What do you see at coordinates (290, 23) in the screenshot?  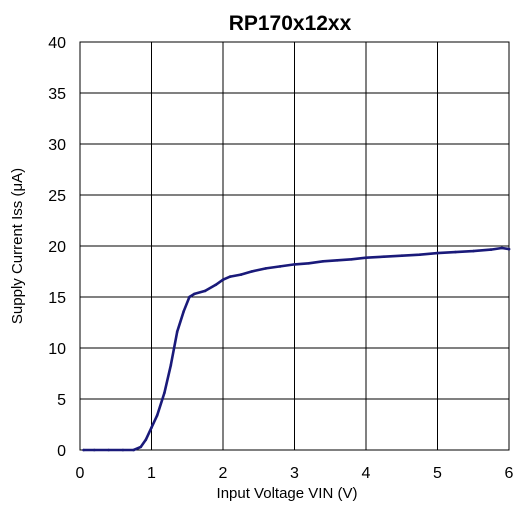 I see `chart-title: RP170x12xx` at bounding box center [290, 23].